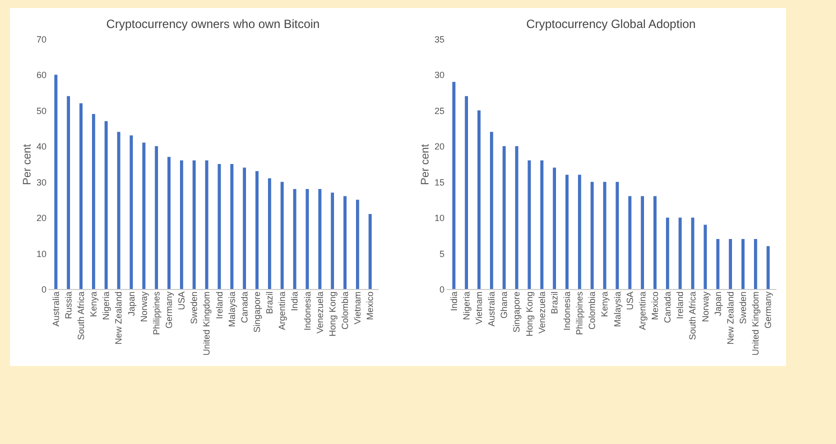  What do you see at coordinates (131, 304) in the screenshot?
I see `x-tick-label: Japan` at bounding box center [131, 304].